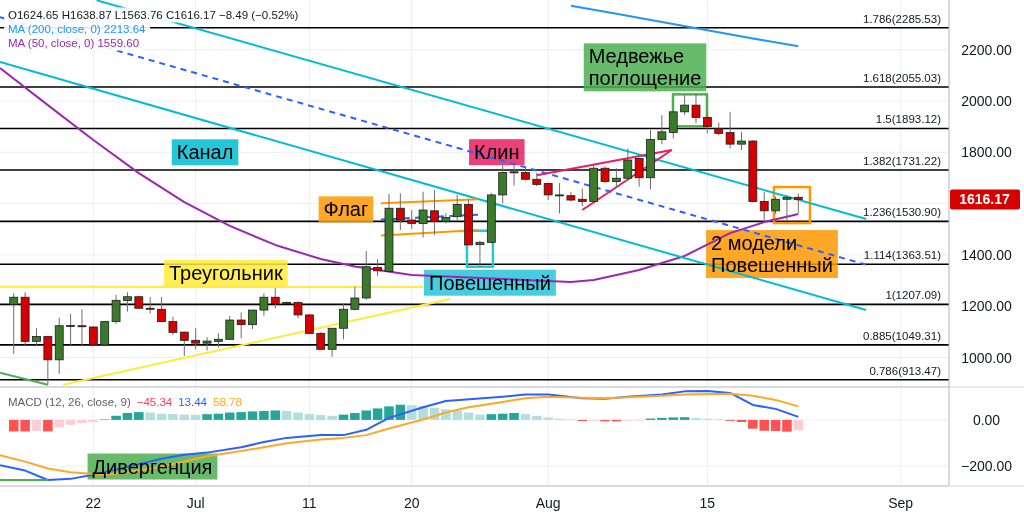 This screenshot has height=514, width=1024. I want to click on series-label: MA (50, close, 0) 1559.60, so click(74, 43).